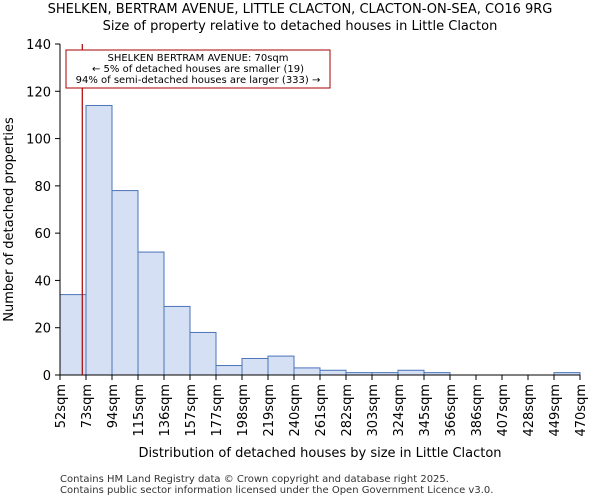 This screenshot has height=500, width=600. I want to click on x-tick-label: 428sqm, so click(529, 410).